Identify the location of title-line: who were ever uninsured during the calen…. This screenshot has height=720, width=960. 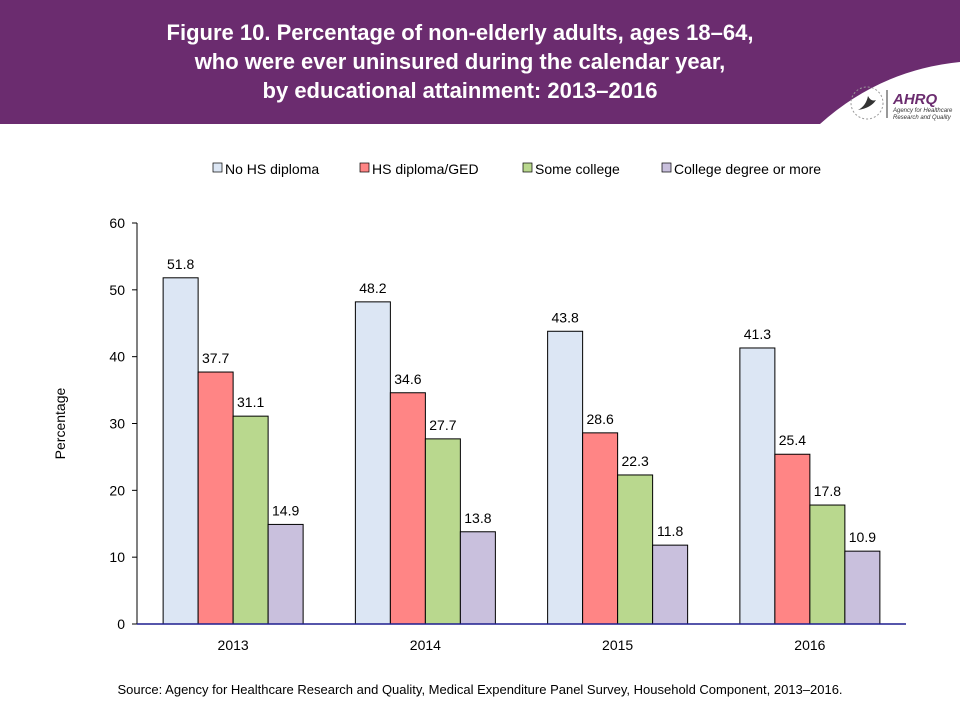
(460, 61).